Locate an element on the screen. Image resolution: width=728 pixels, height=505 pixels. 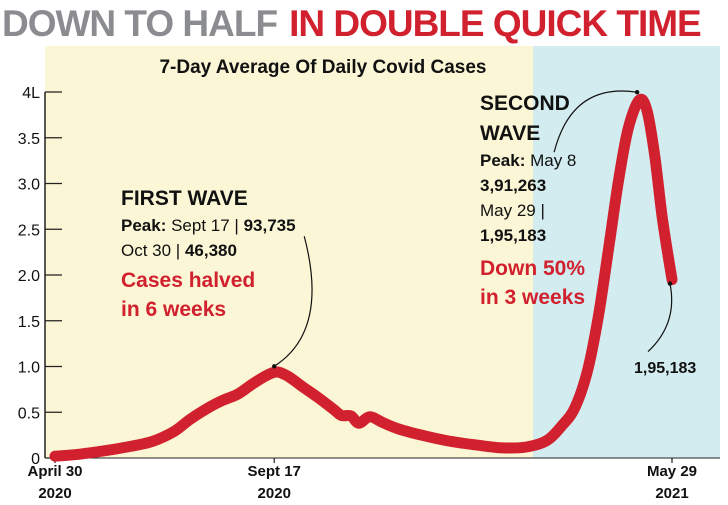
second-wave-peak-dot is located at coordinates (637, 92).